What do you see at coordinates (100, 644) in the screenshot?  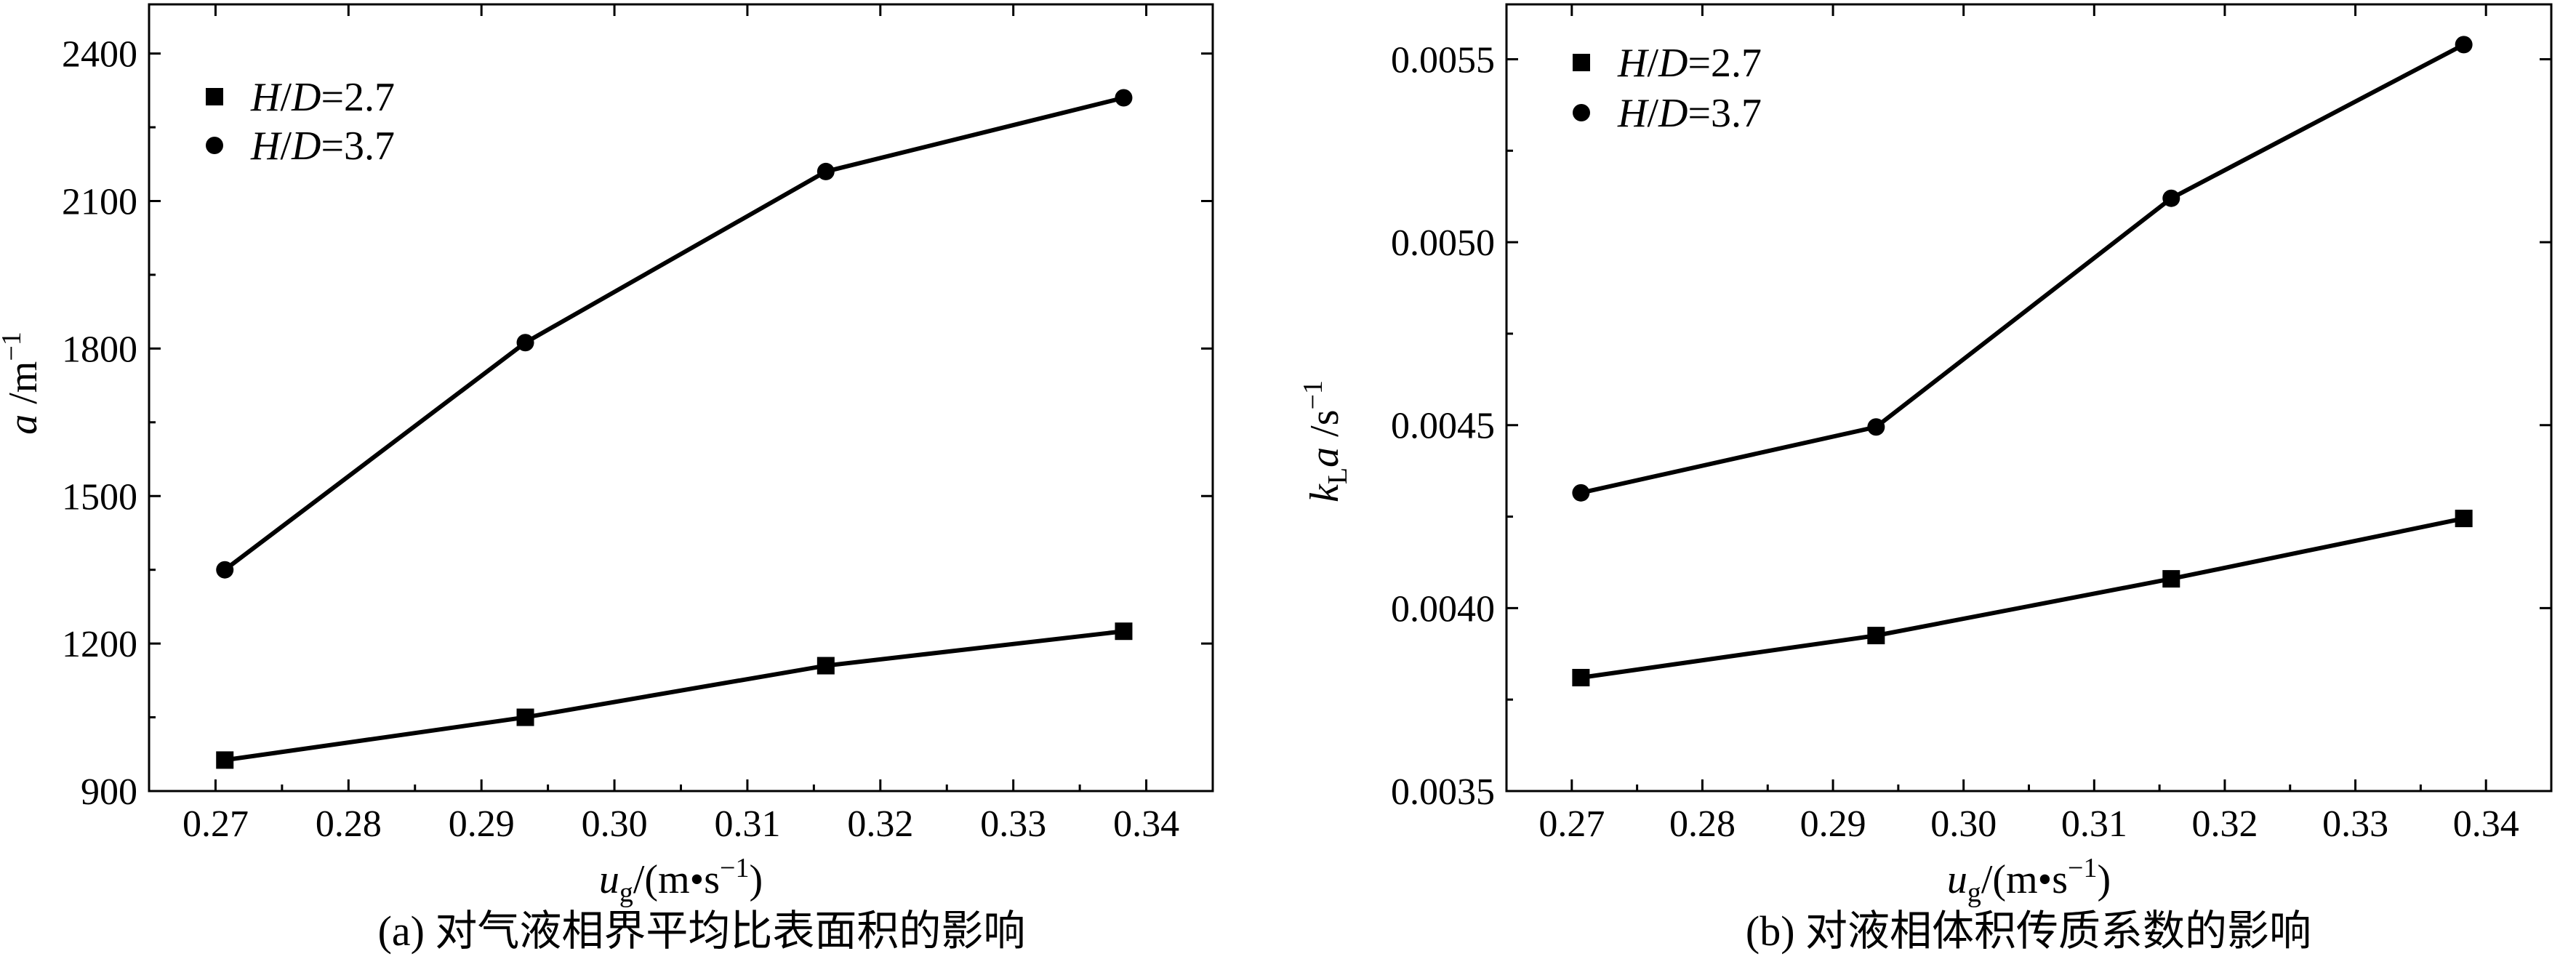 I see `y-tick-label: 1200` at bounding box center [100, 644].